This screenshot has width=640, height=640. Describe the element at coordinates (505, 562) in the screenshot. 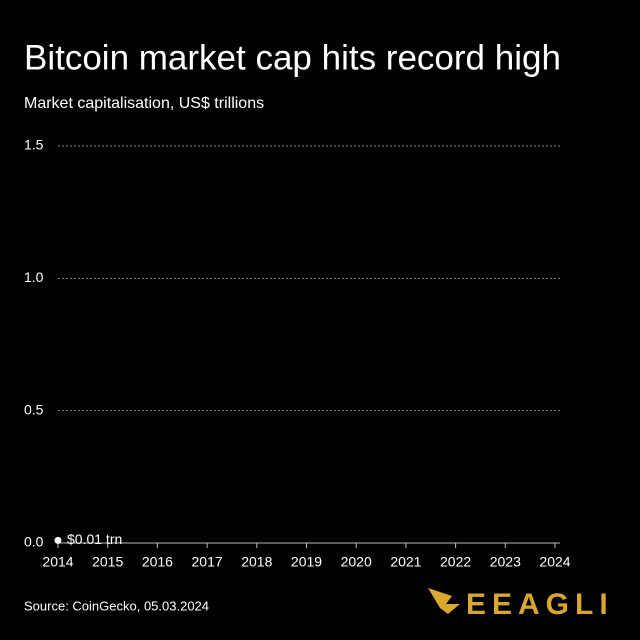

I see `x-tick-label: 2023` at that location.